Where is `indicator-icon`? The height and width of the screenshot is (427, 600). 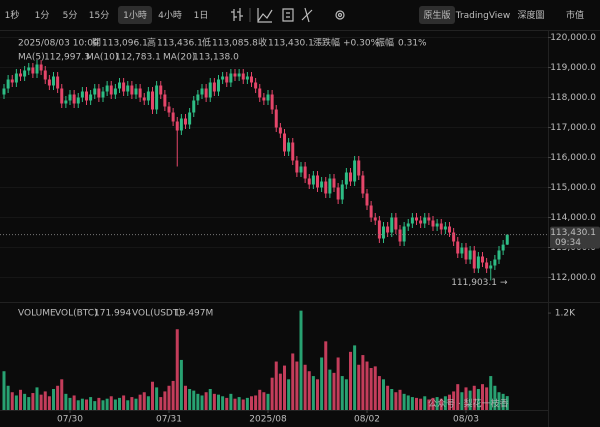
indicator-icon is located at coordinates (265, 15).